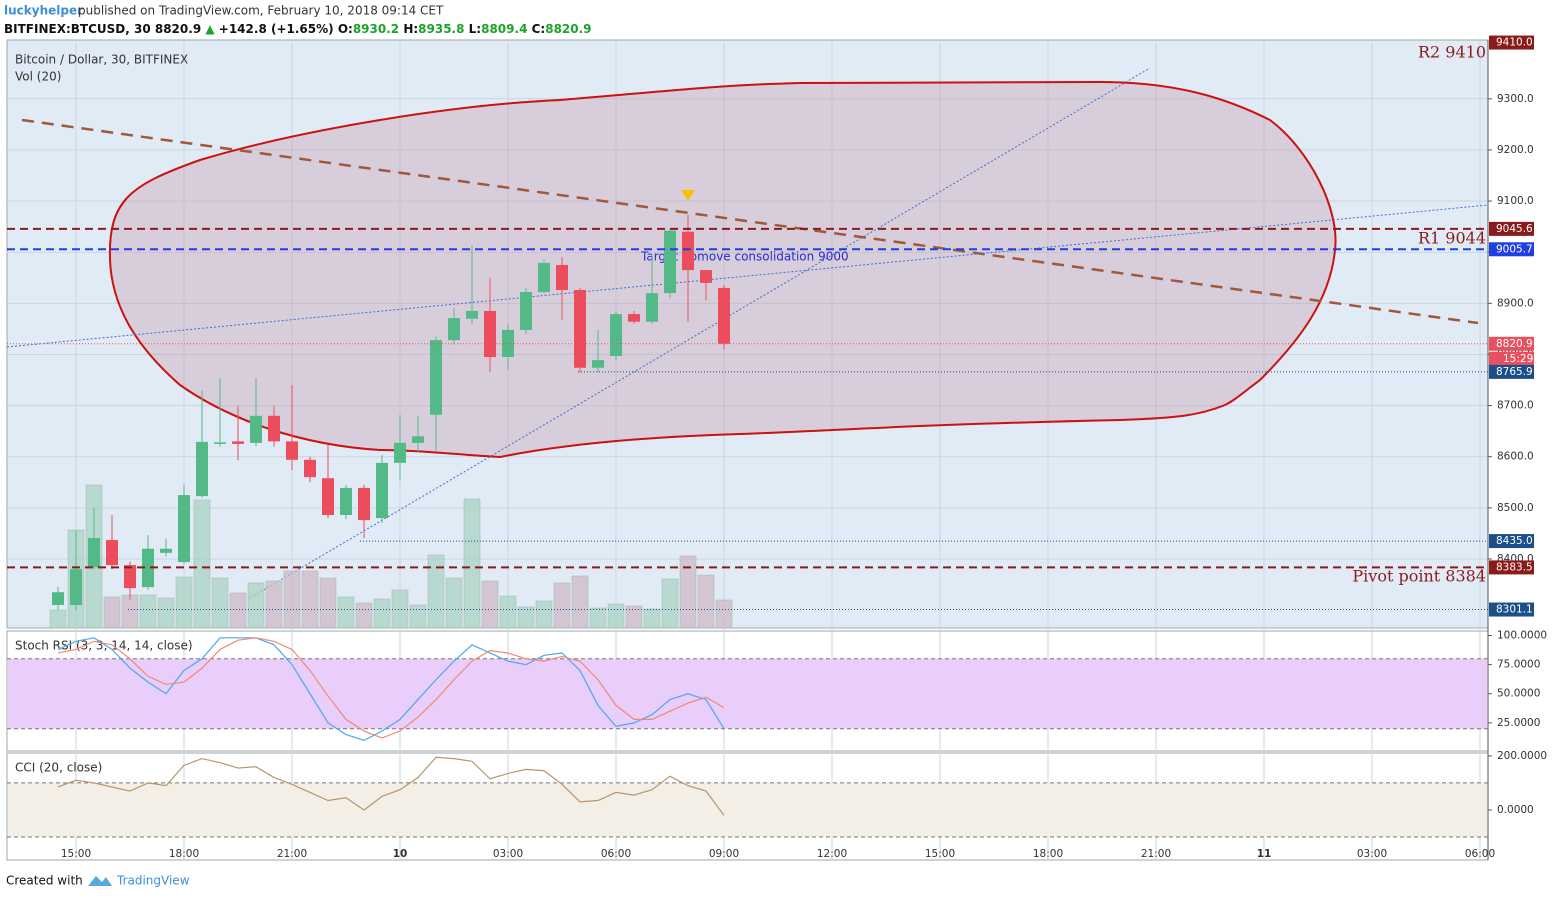  Describe the element at coordinates (1452, 238) in the screenshot. I see `r1-label: R1 9044` at that location.